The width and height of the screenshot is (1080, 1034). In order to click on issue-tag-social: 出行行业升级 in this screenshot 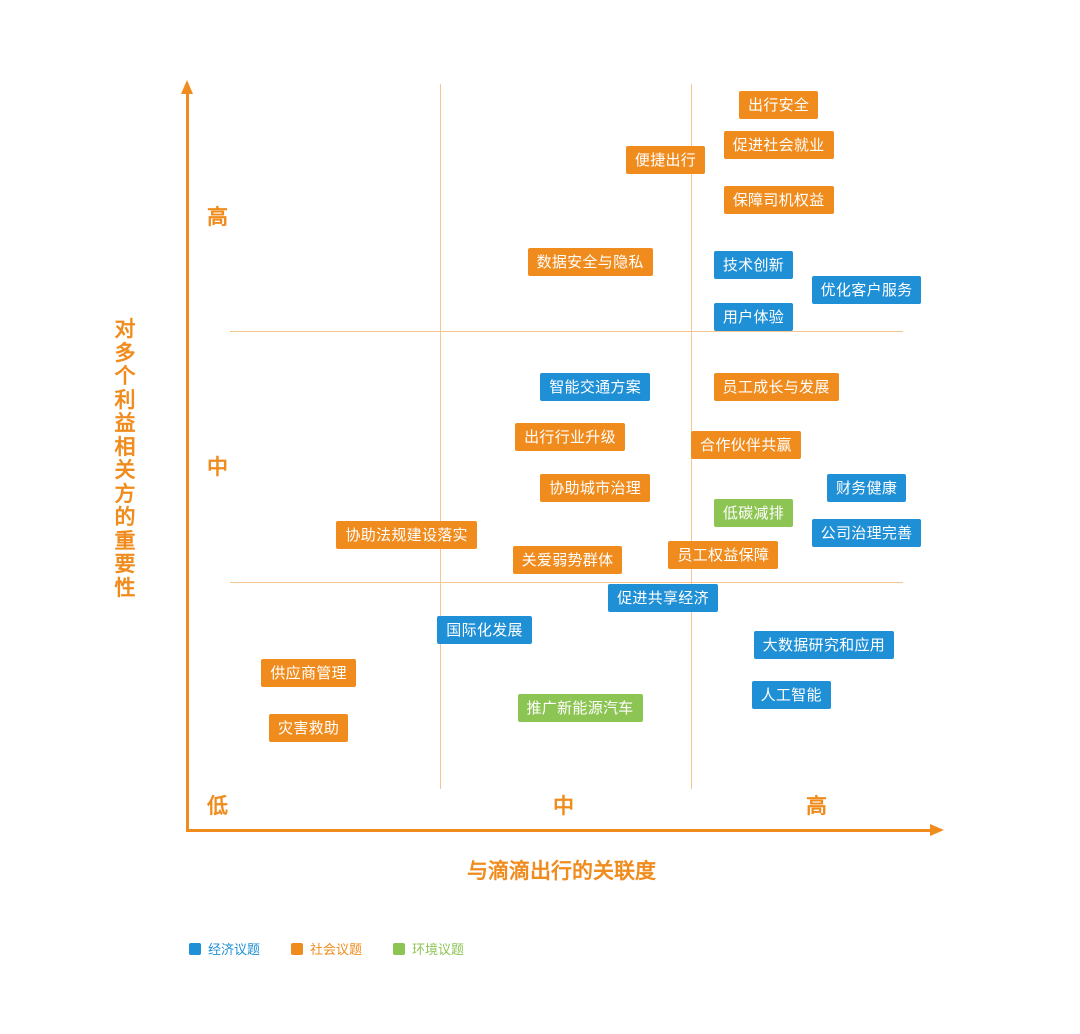, I will do `click(570, 437)`.